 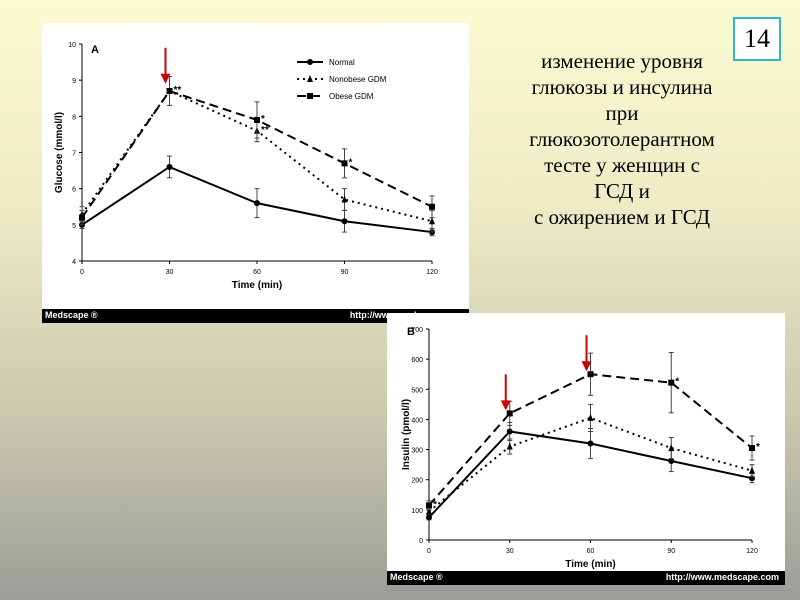 I want to click on y-tick-label: 6, so click(x=74, y=190).